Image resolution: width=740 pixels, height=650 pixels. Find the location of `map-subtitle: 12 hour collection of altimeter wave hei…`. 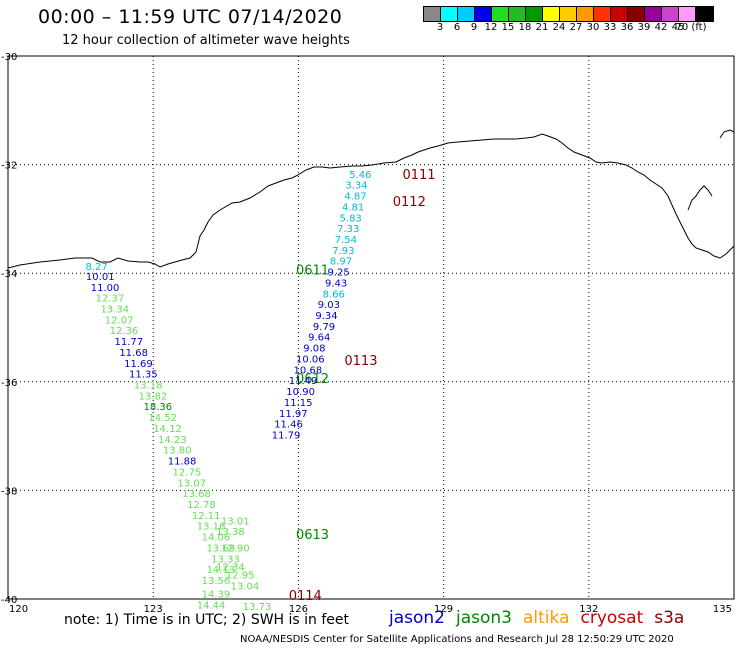

map-subtitle: 12 hour collection of altimeter wave hei… is located at coordinates (206, 40).